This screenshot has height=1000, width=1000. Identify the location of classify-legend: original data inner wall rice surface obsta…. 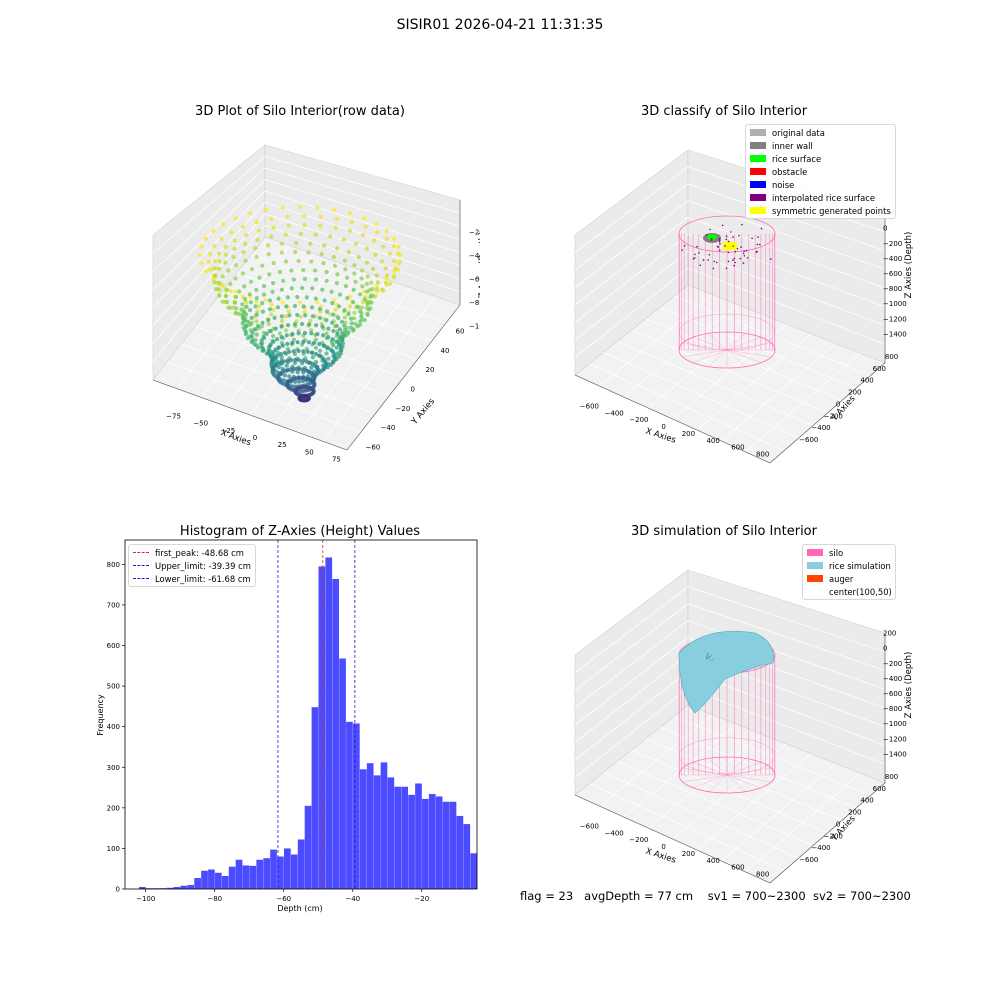
(820, 171).